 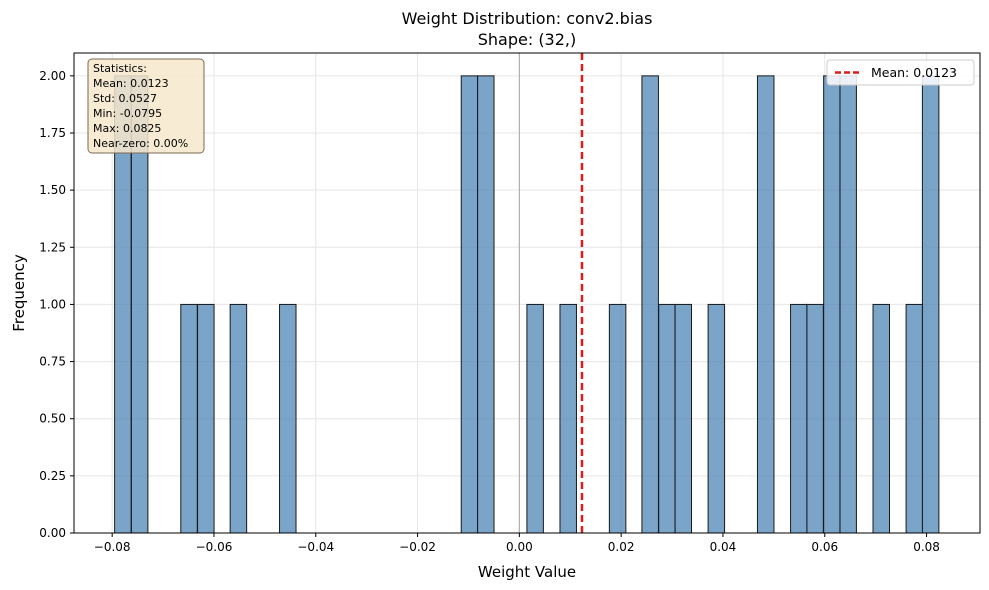 What do you see at coordinates (52, 190) in the screenshot?
I see `y-tick-label: 1.50` at bounding box center [52, 190].